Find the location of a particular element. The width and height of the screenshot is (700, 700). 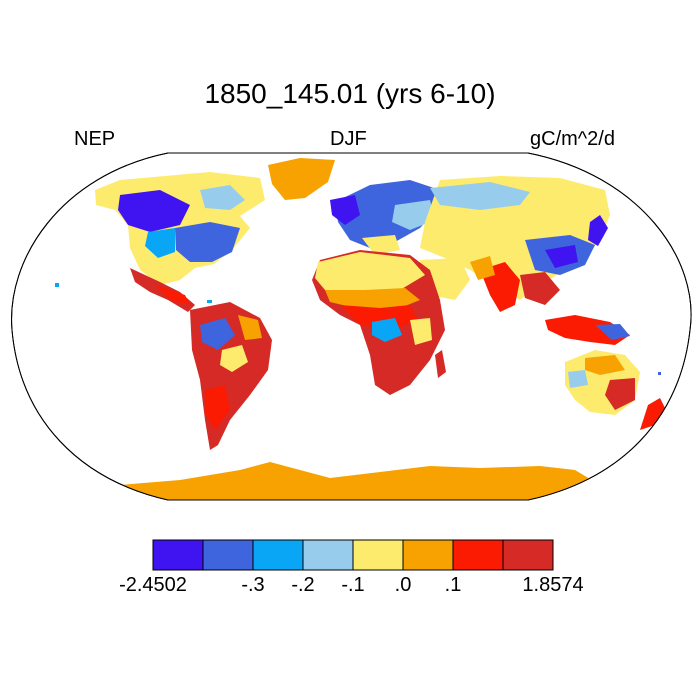

na-lightblue is located at coordinates (160, 243).